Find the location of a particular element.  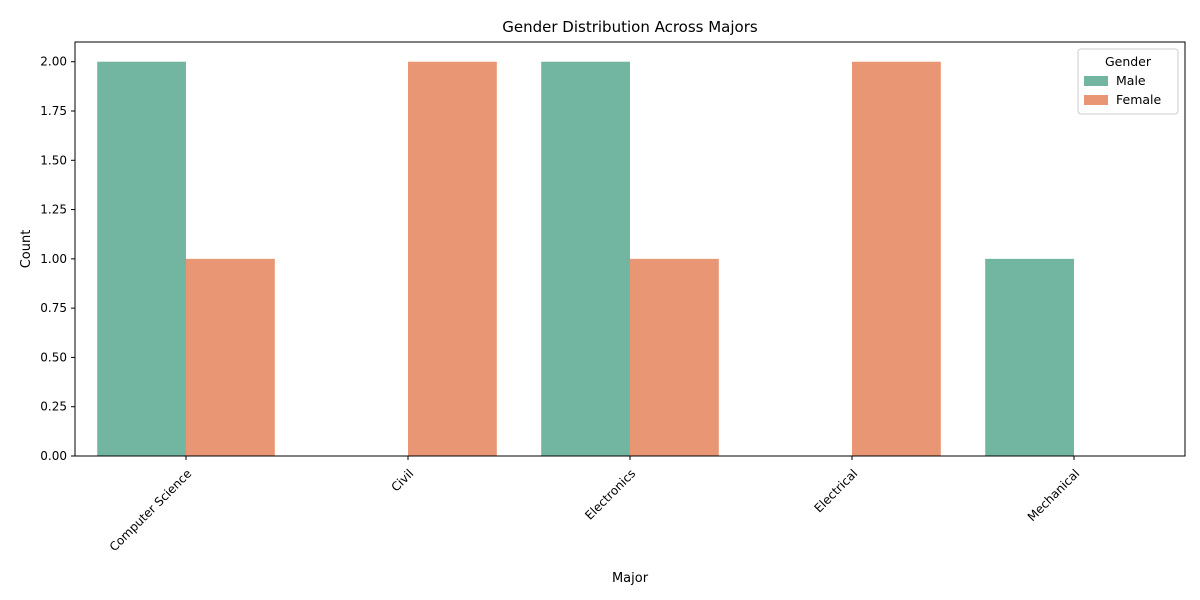

x-tick-label: Electronics is located at coordinates (610, 494).